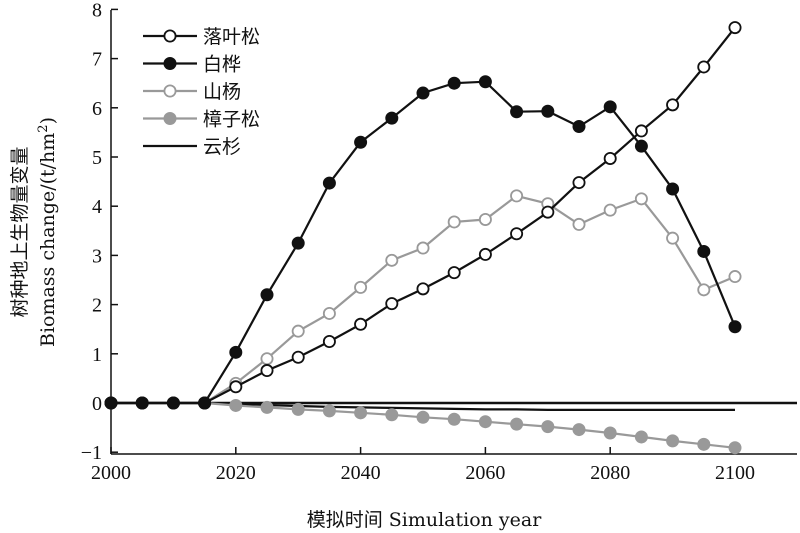  What do you see at coordinates (485, 473) in the screenshot?
I see `x-tick-label: 2060` at bounding box center [485, 473].